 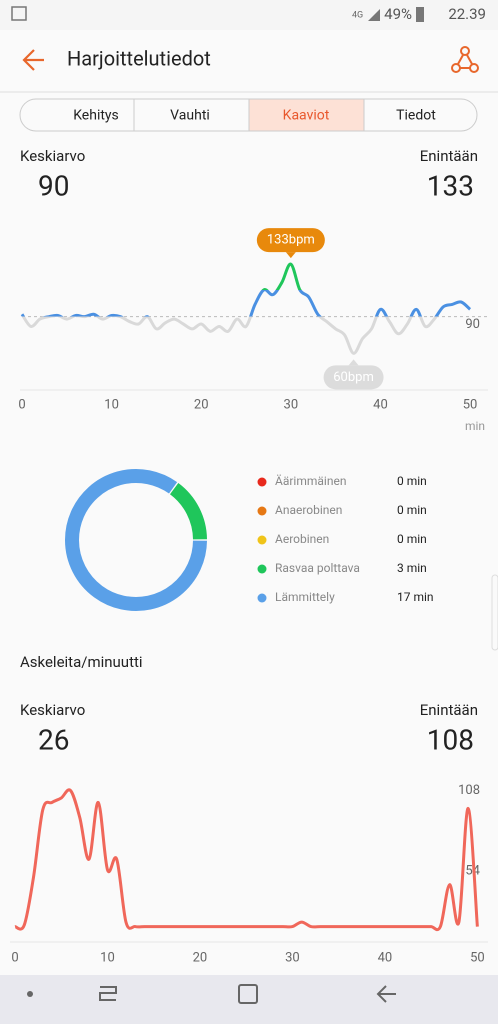 What do you see at coordinates (139, 58) in the screenshot?
I see `page-title: Harjoittelutiedot` at bounding box center [139, 58].